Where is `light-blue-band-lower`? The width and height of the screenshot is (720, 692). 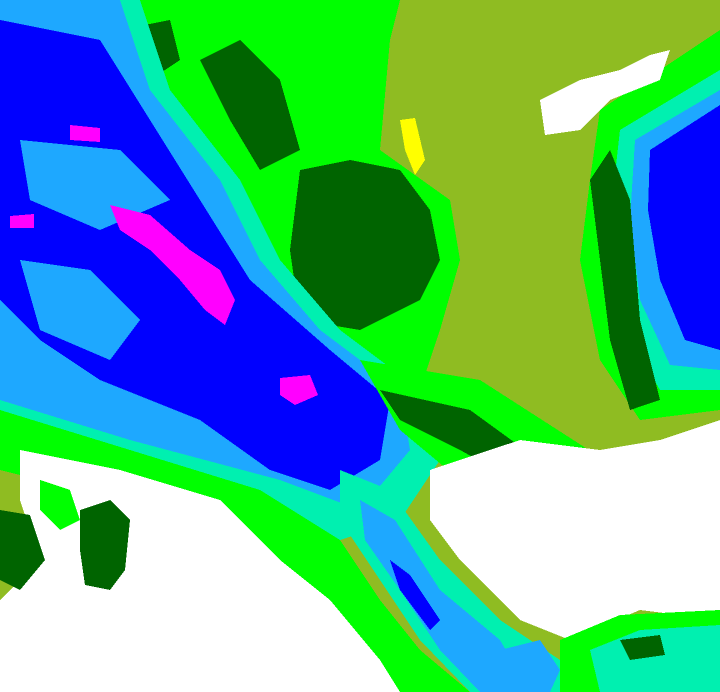
light-blue-band-lower is located at coordinates (80, 310).